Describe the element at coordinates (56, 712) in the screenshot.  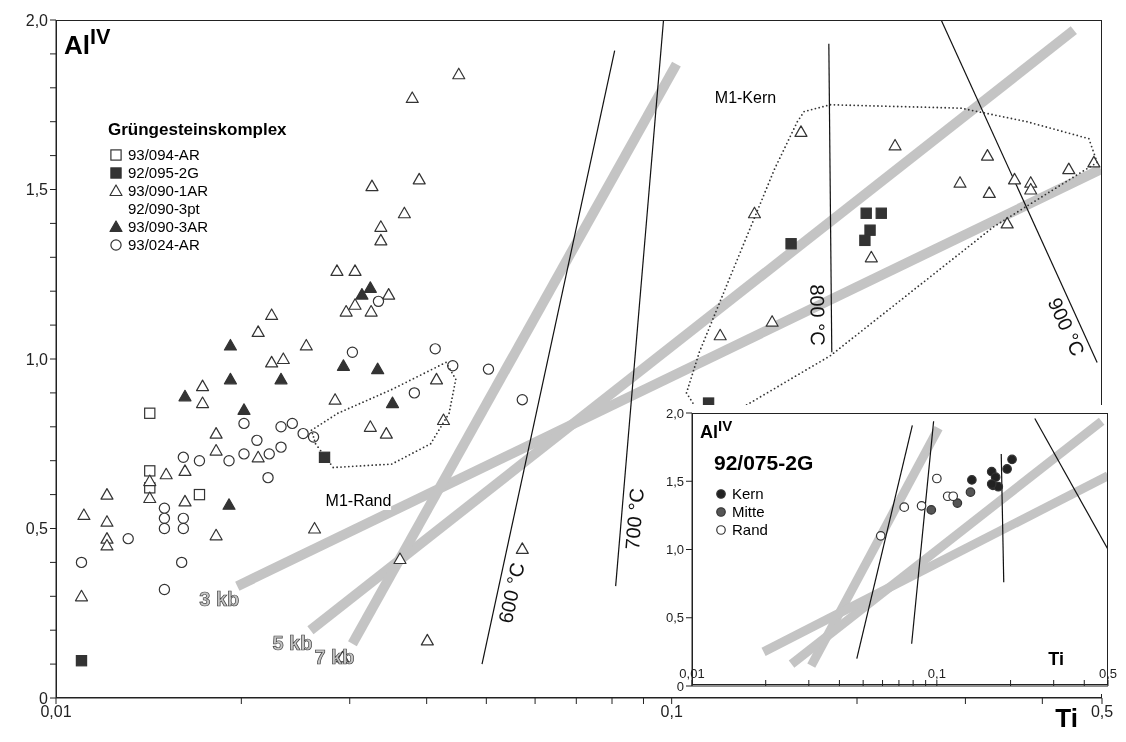
I see `x-tick-label: 0,01` at that location.